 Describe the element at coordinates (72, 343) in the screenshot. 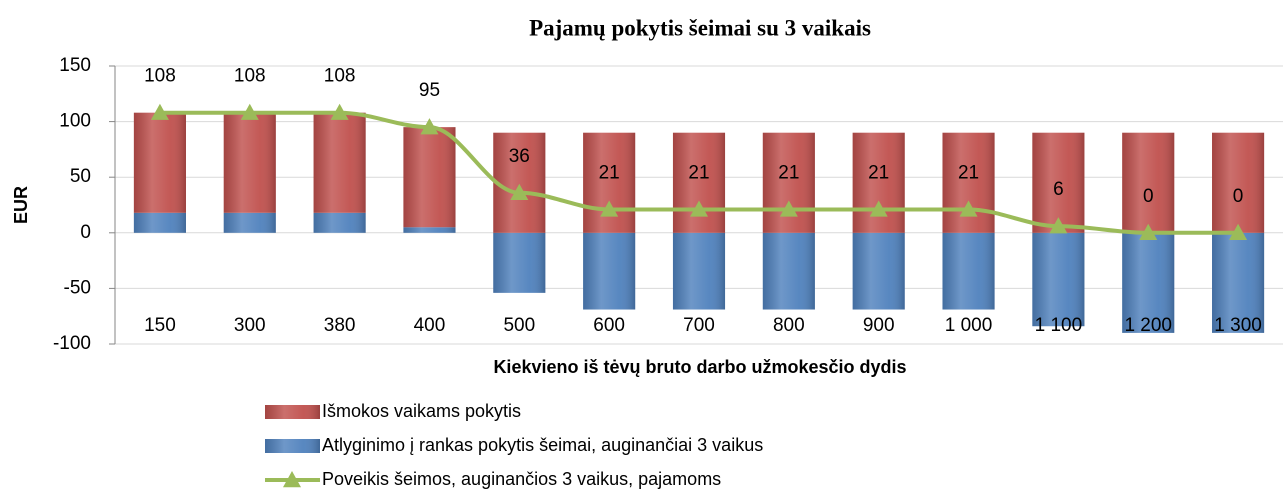

I see `y-tick-label: -100` at that location.